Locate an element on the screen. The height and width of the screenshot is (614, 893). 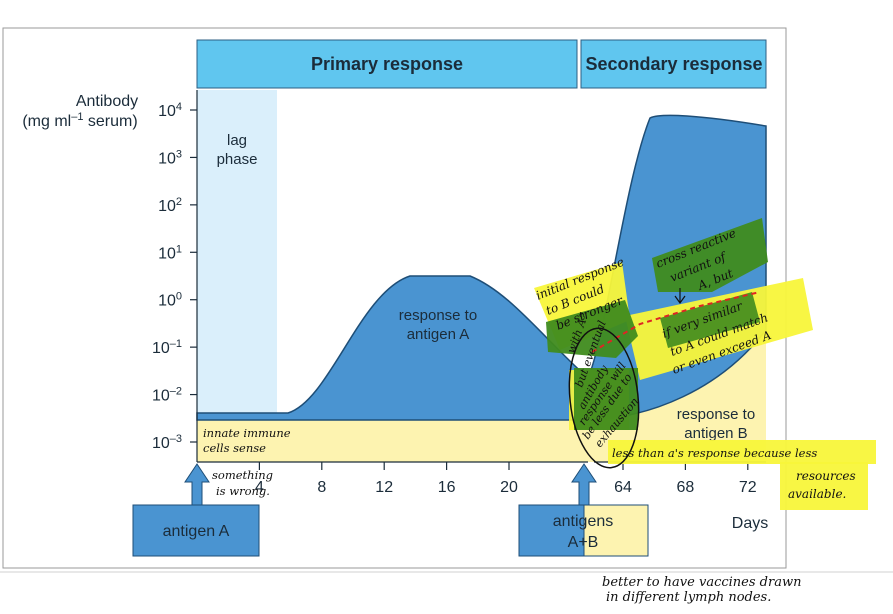
note-resources-1: resources is located at coordinates (826, 476).